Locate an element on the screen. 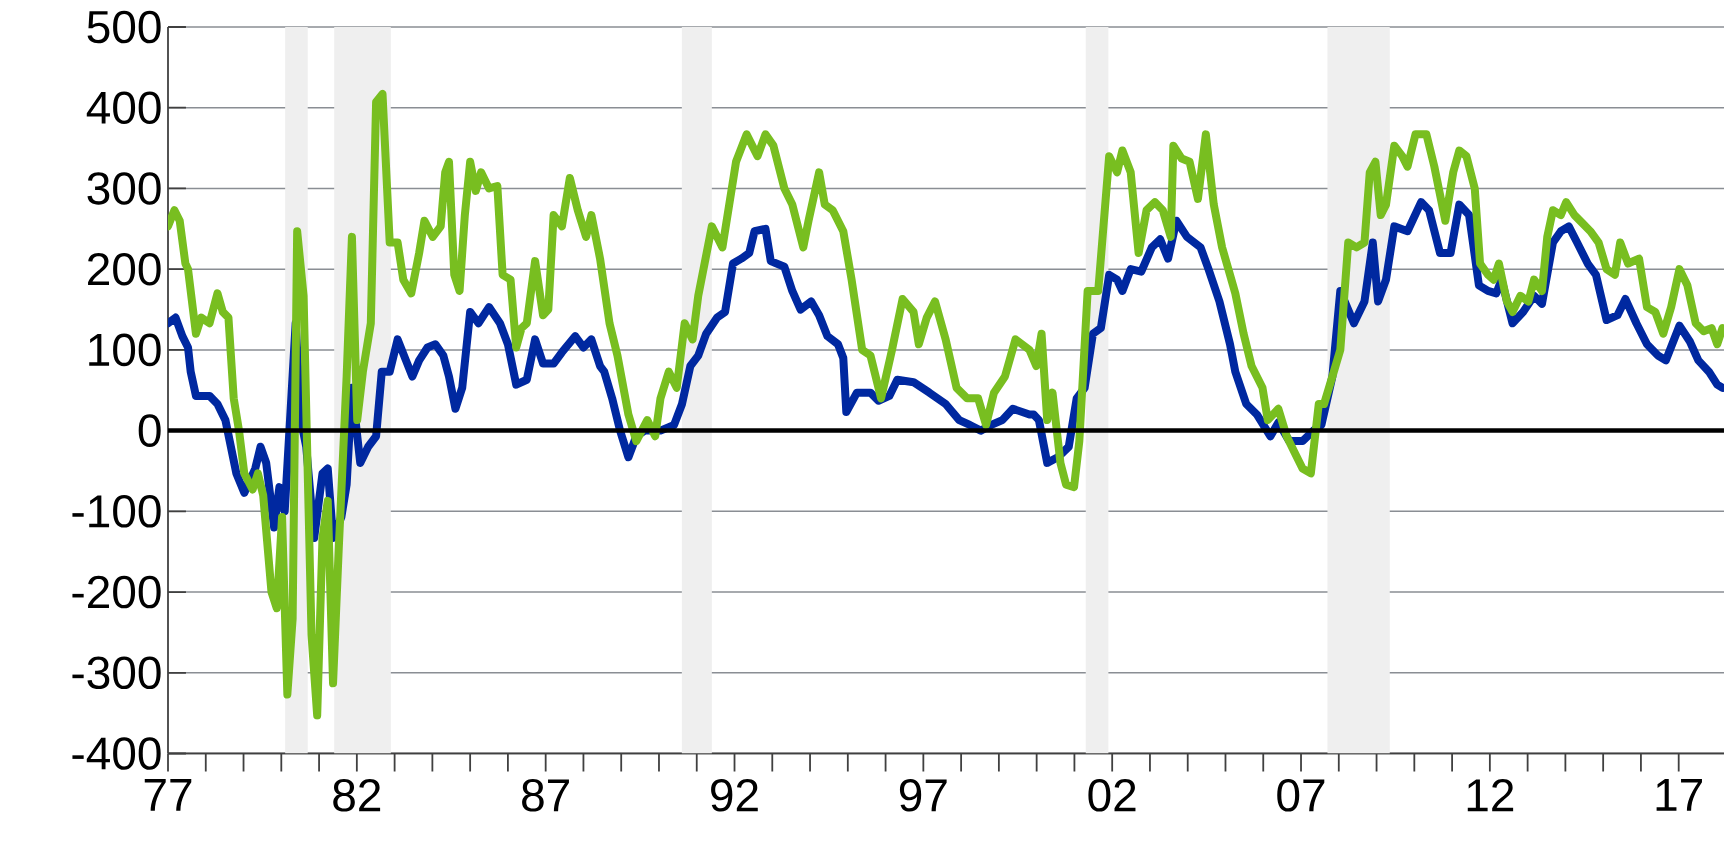 The width and height of the screenshot is (1724, 844). y-tick-label: 300 is located at coordinates (124, 188).